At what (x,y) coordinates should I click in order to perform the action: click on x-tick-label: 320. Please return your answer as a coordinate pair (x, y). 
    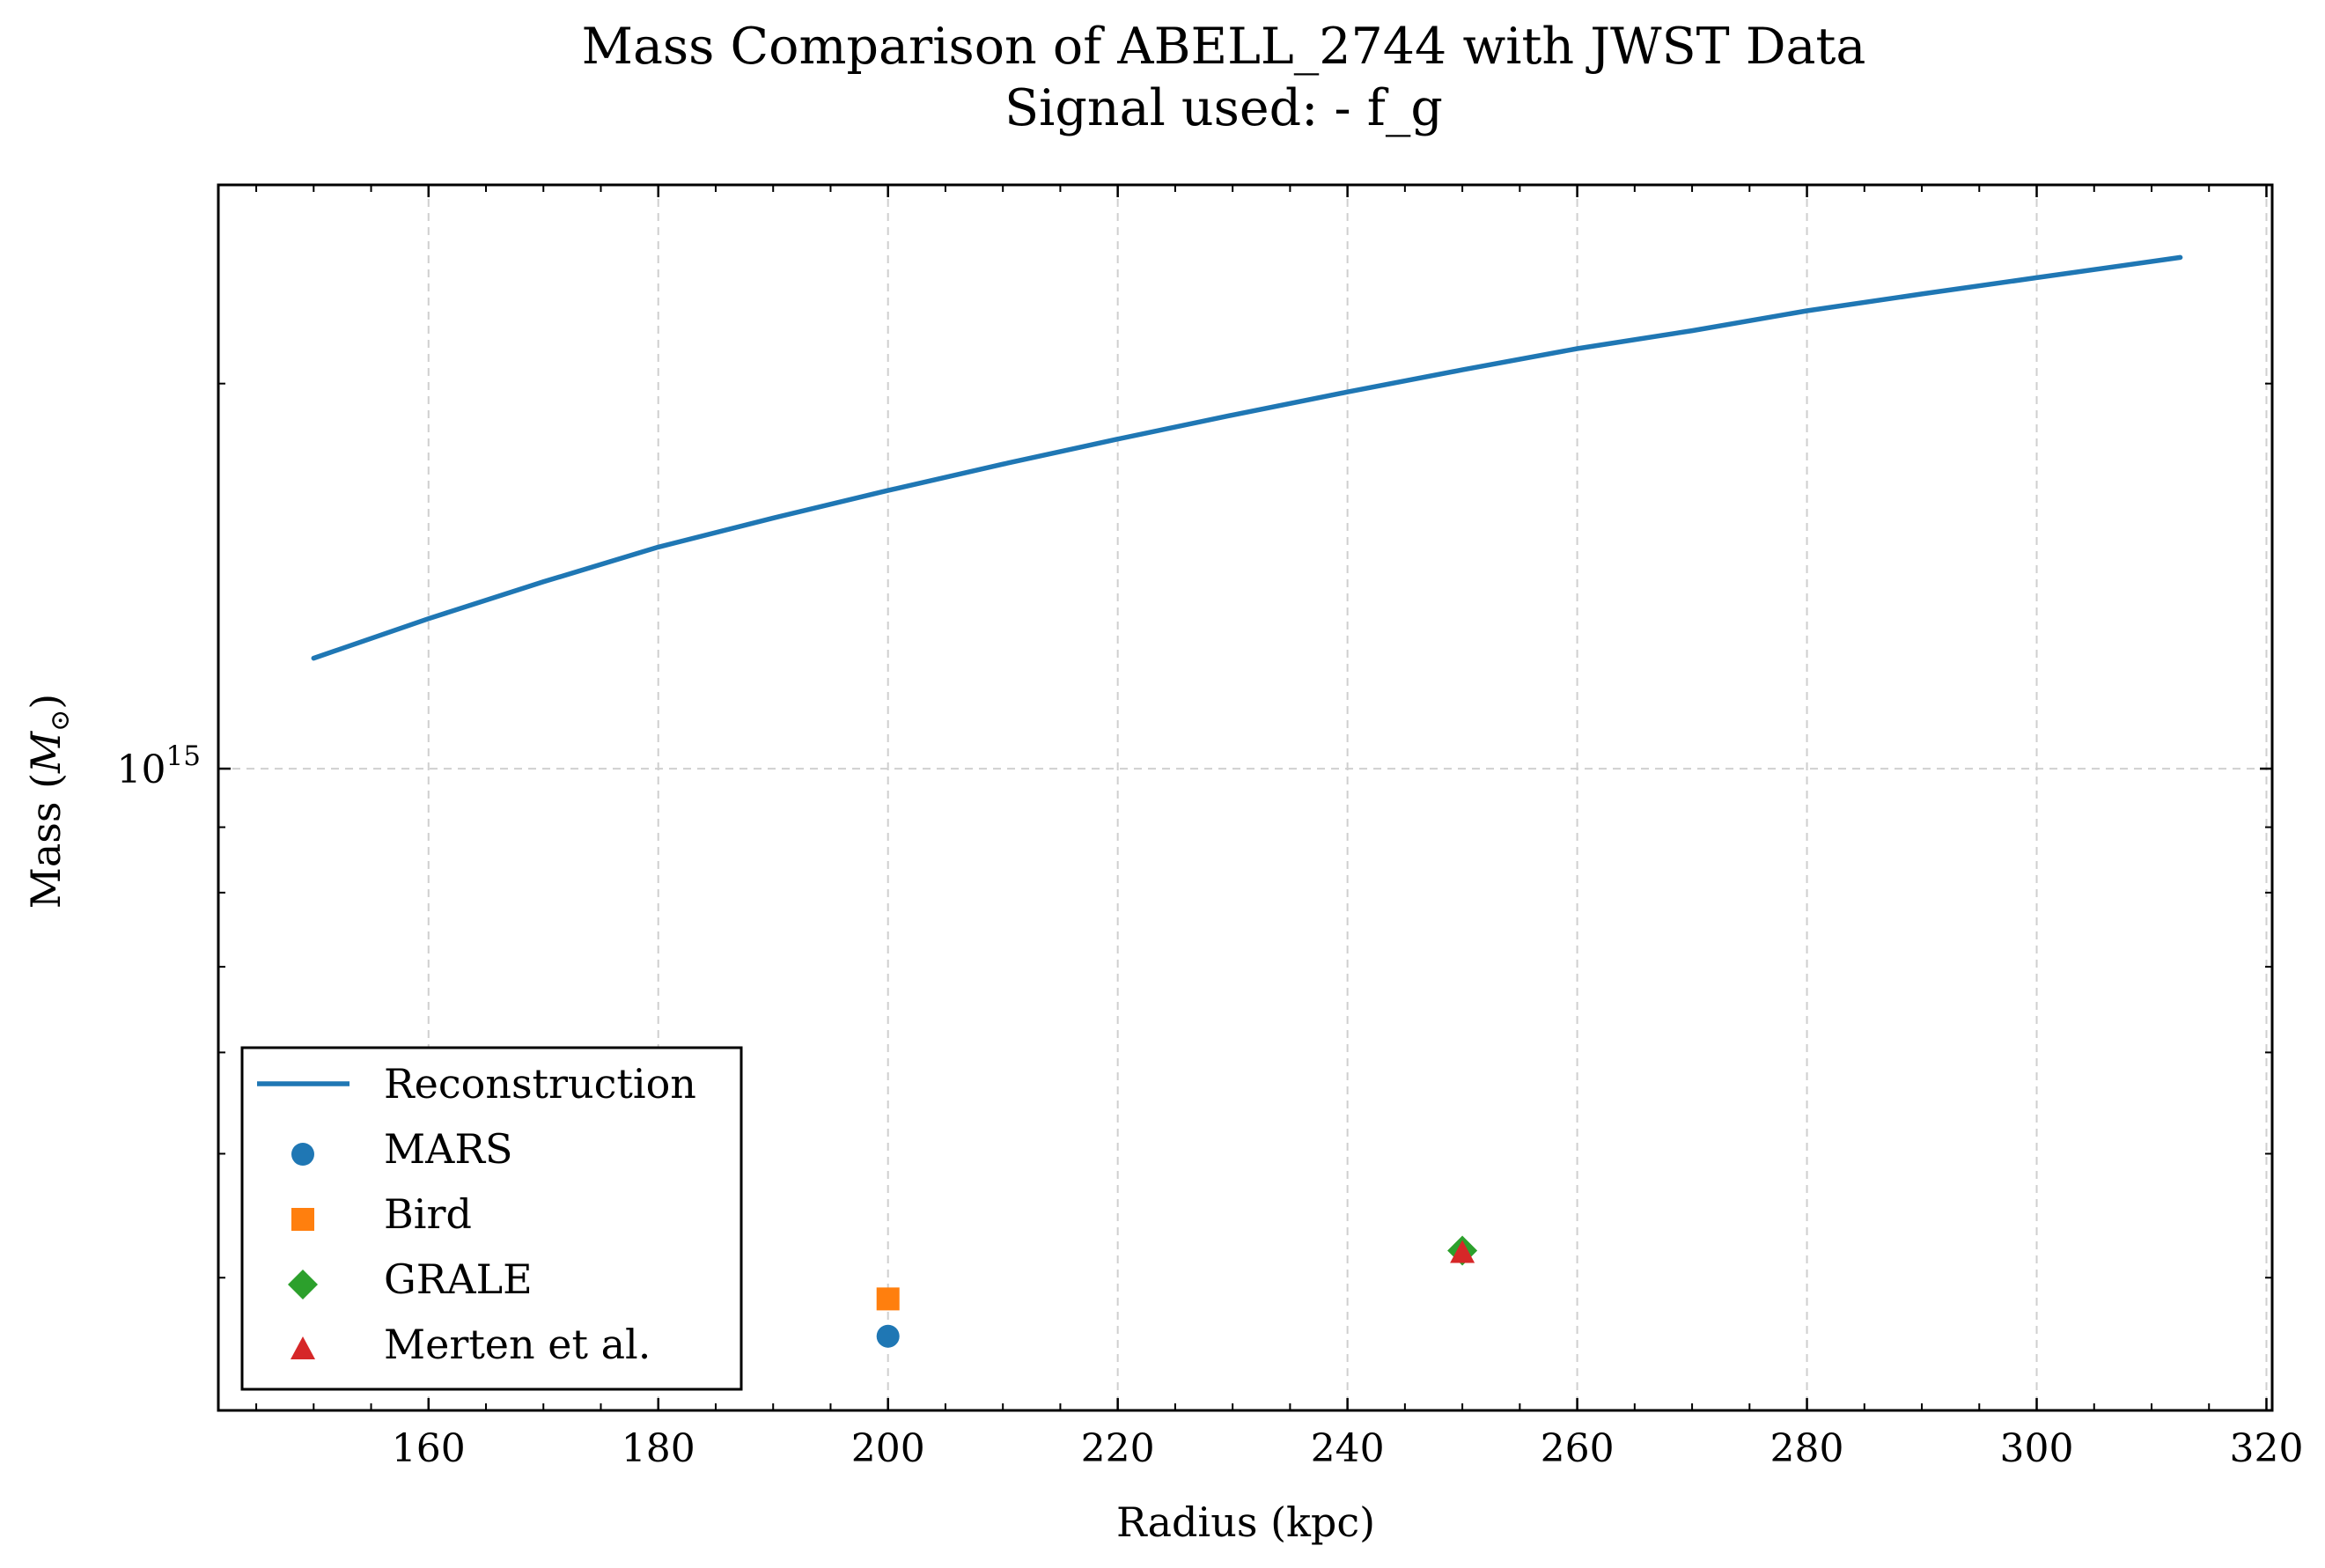
    Looking at the image, I should click on (2266, 1448).